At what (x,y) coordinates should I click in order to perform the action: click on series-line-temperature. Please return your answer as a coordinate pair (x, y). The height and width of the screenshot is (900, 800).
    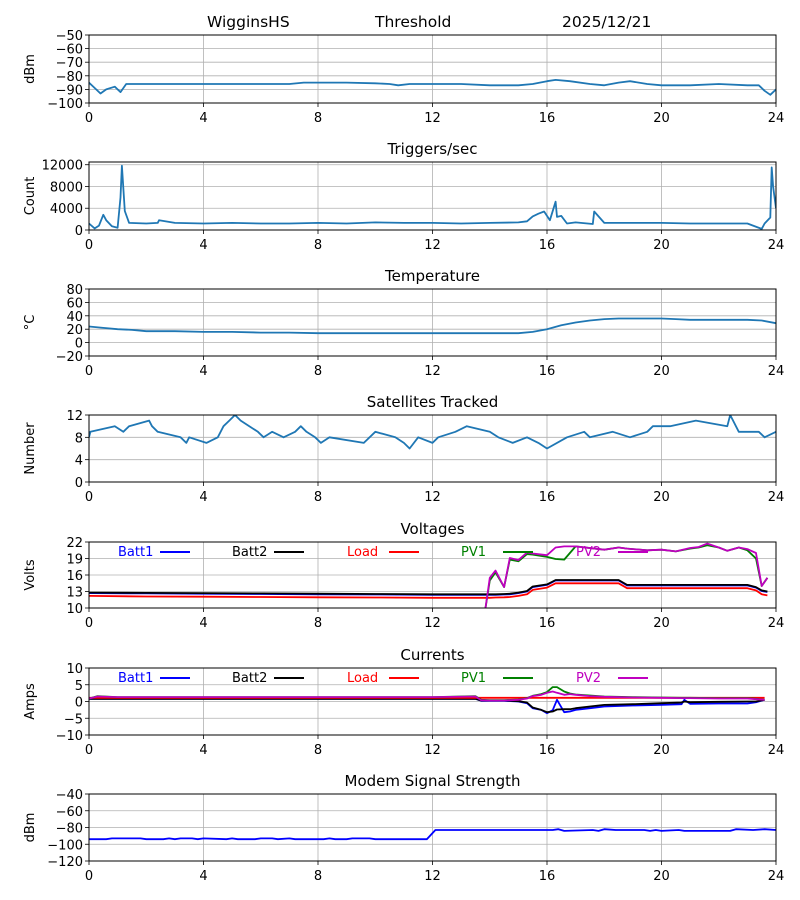
    Looking at the image, I should click on (432, 326).